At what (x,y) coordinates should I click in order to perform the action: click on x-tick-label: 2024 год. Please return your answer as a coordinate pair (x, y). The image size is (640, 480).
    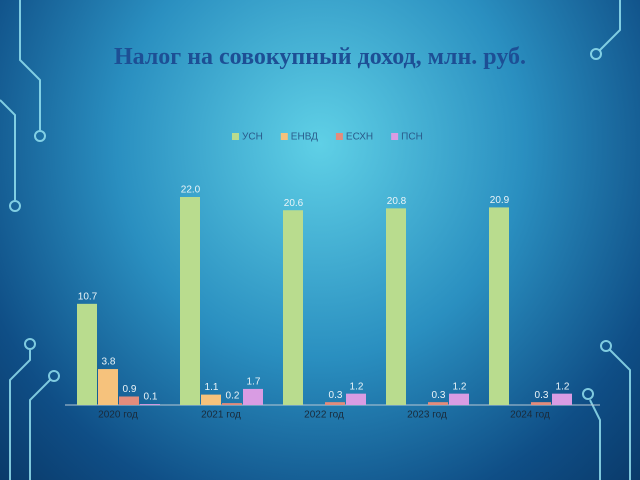
    Looking at the image, I should click on (530, 415).